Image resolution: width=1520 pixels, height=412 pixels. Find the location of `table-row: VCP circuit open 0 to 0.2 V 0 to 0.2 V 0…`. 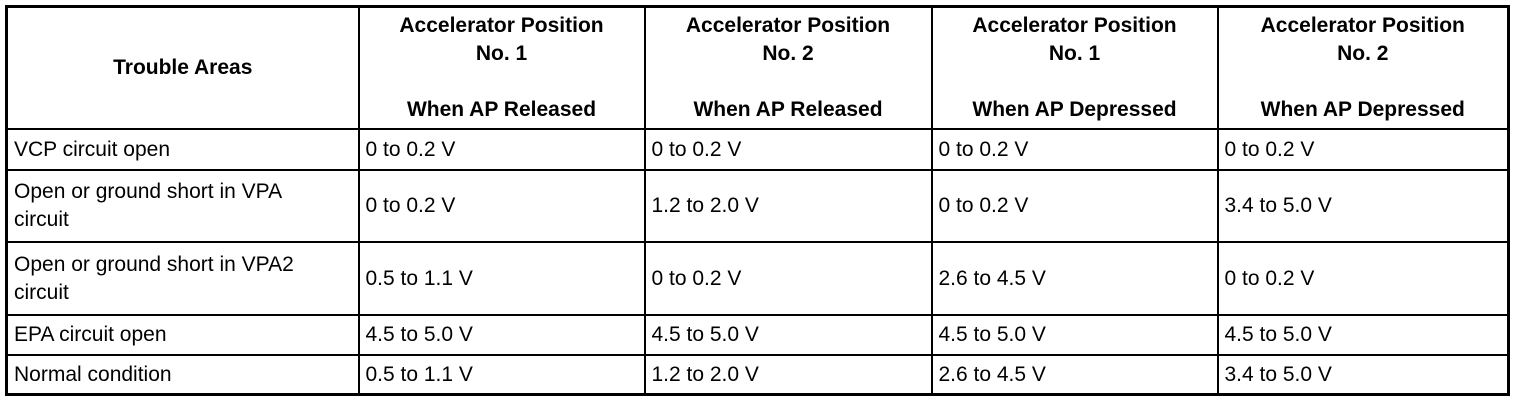

table-row: VCP circuit open 0 to 0.2 V 0 to 0.2 V 0… is located at coordinates (757, 149).